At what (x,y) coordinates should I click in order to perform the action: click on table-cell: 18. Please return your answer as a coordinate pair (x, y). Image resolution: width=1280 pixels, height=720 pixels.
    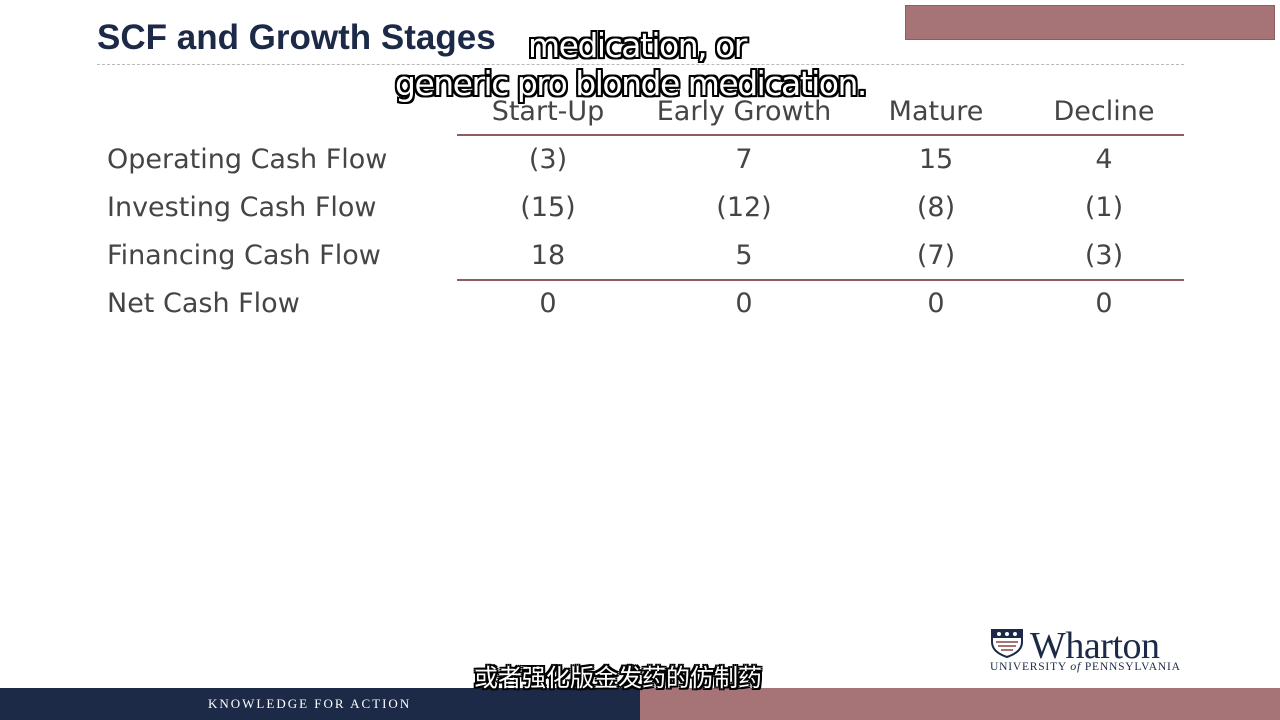
    Looking at the image, I should click on (548, 255).